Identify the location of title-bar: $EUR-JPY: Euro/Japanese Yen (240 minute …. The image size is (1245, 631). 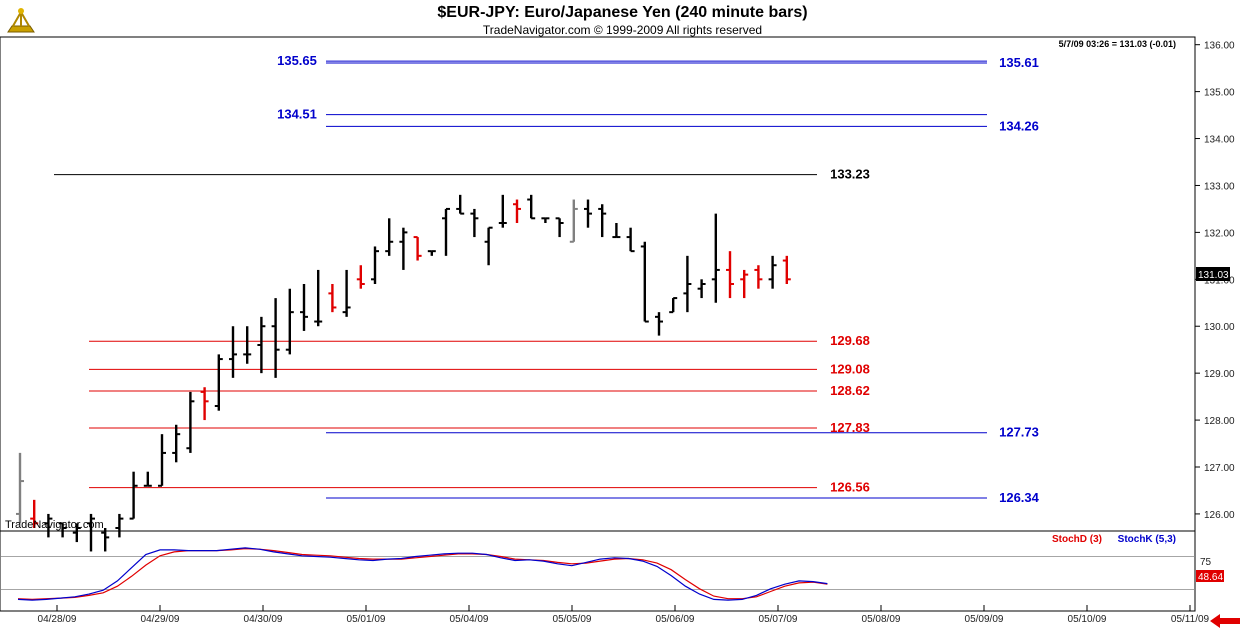
(622, 20).